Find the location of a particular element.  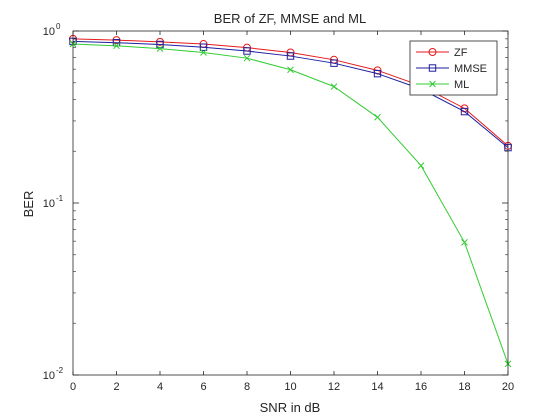

legend-item-mmse: MMSE is located at coordinates (451, 69).